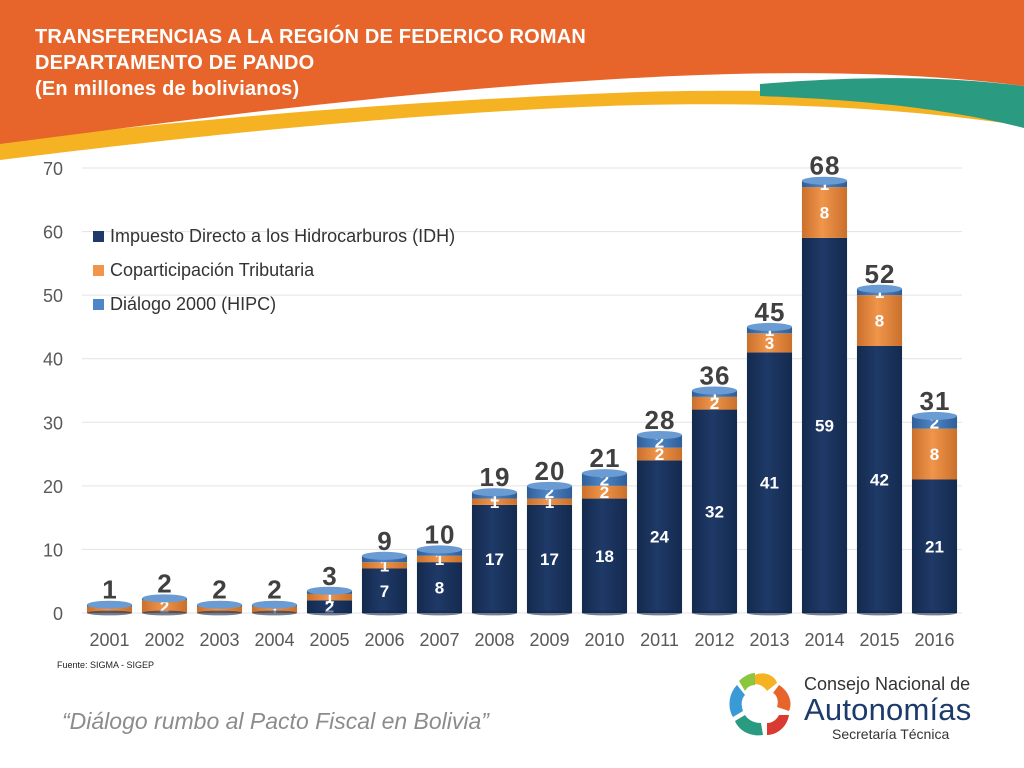 This screenshot has width=1024, height=768. Describe the element at coordinates (879, 640) in the screenshot. I see `x-tick-label: 2015` at that location.